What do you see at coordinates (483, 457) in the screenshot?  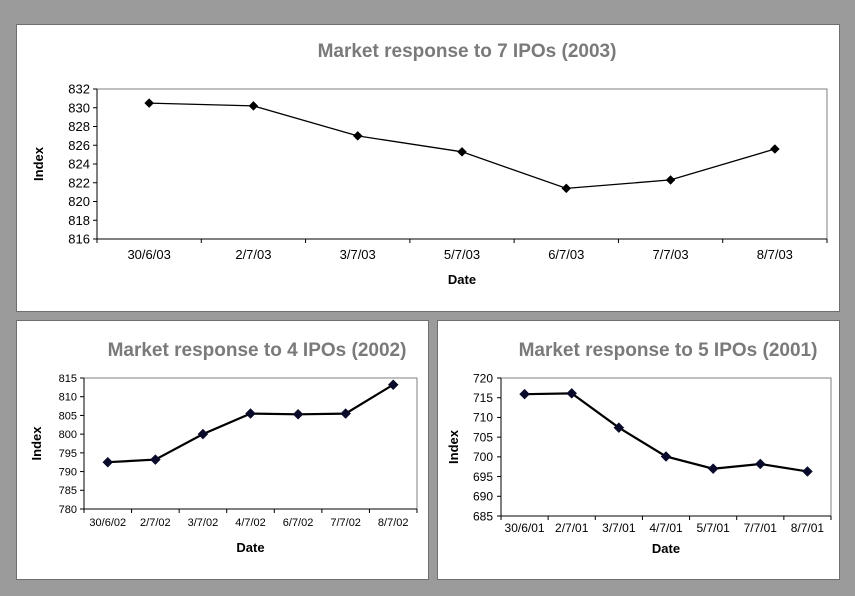 I see `y-tick-label: 700` at bounding box center [483, 457].